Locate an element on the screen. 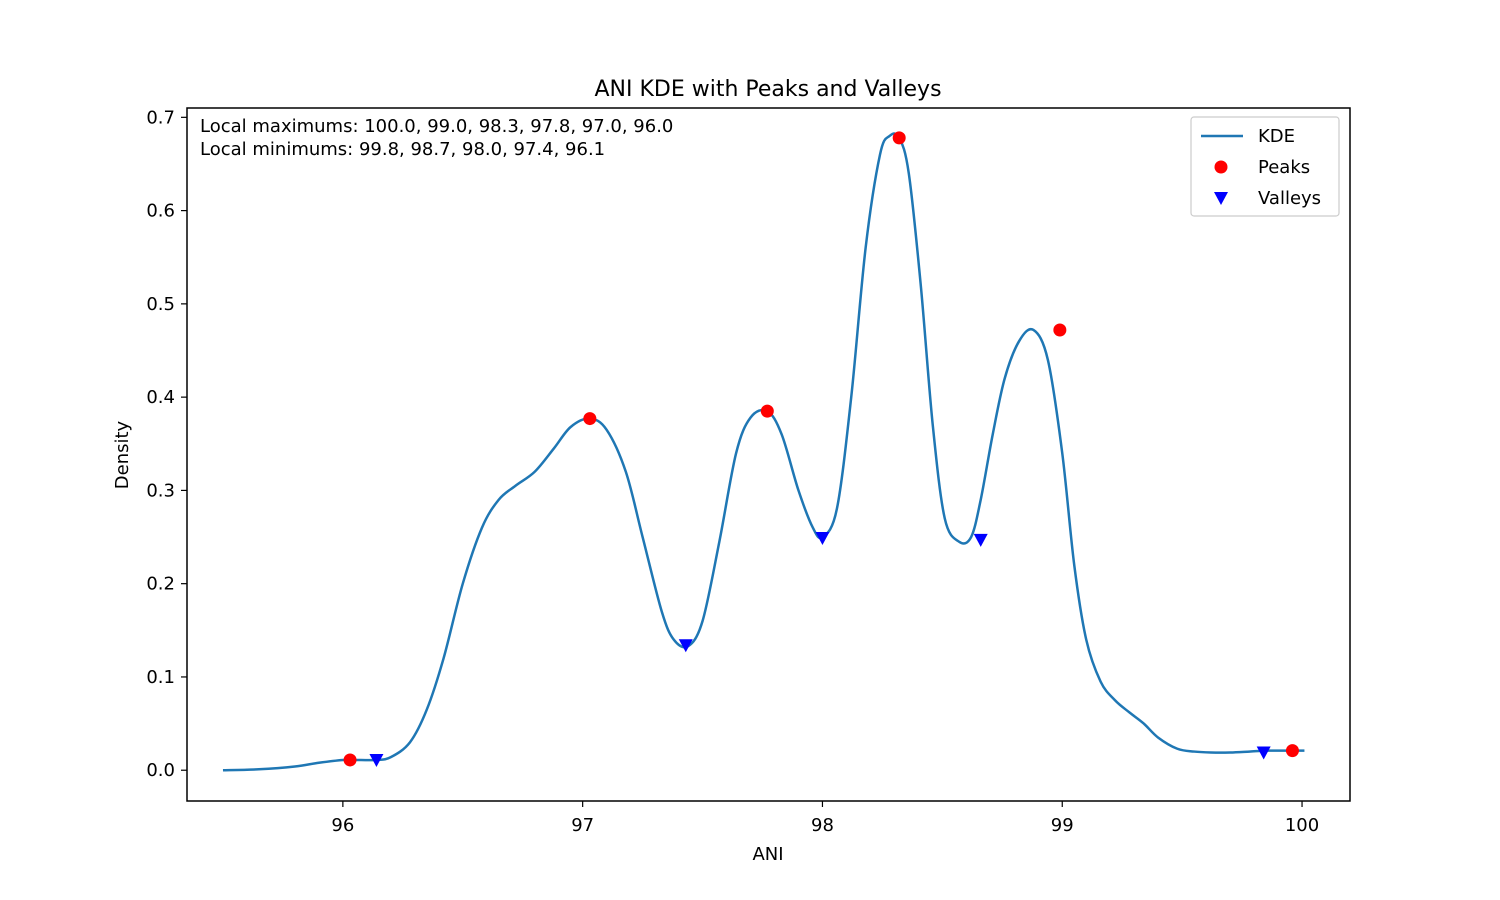 The height and width of the screenshot is (900, 1500). legend-valleys-marker is located at coordinates (1221, 198).